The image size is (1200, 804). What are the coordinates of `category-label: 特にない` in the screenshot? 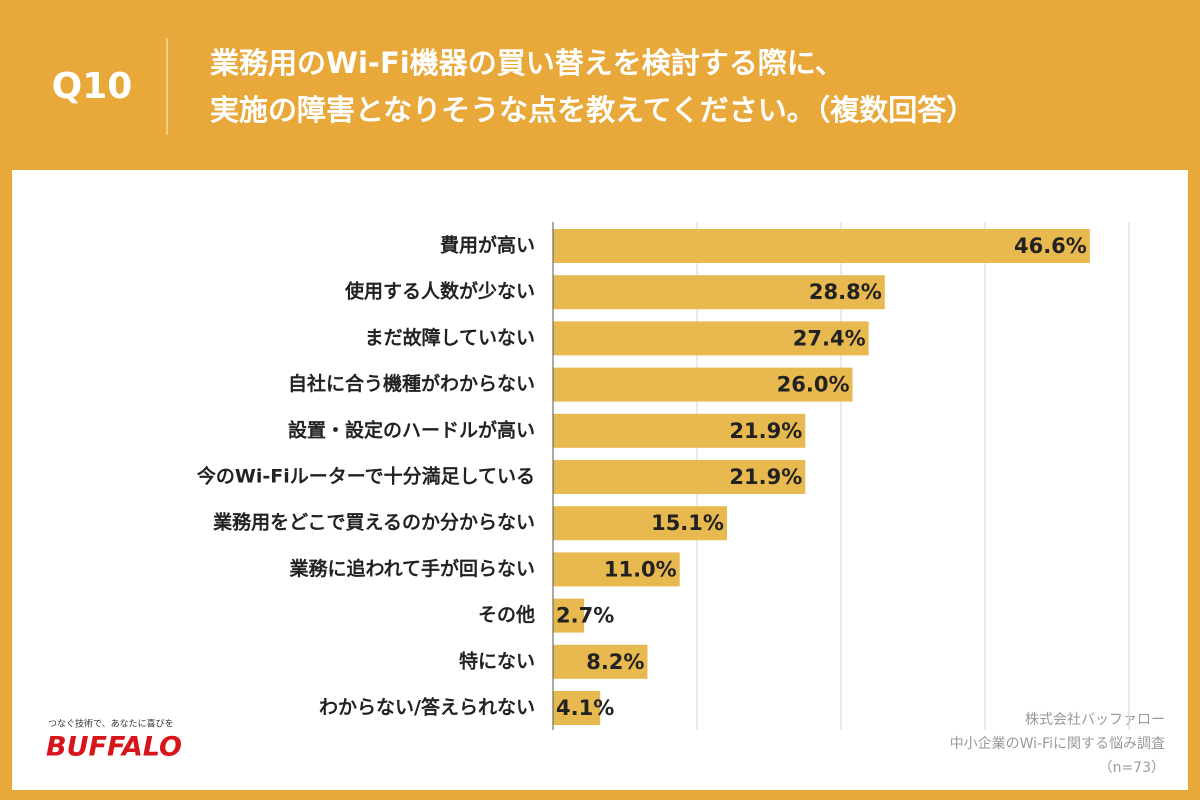 It's located at (497, 661).